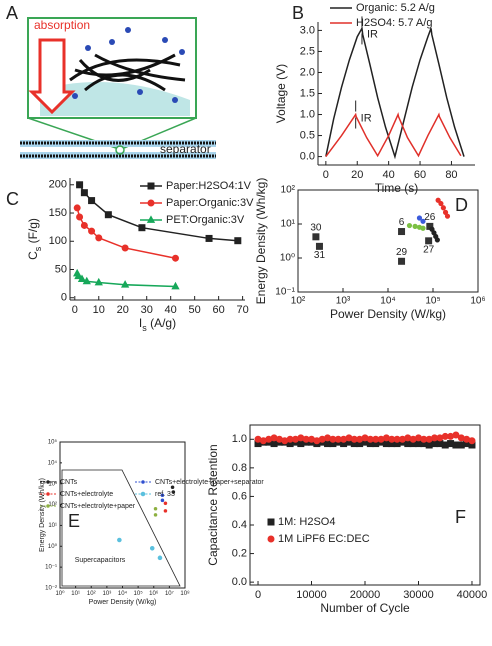  I want to click on point-label: 30, so click(316, 227).